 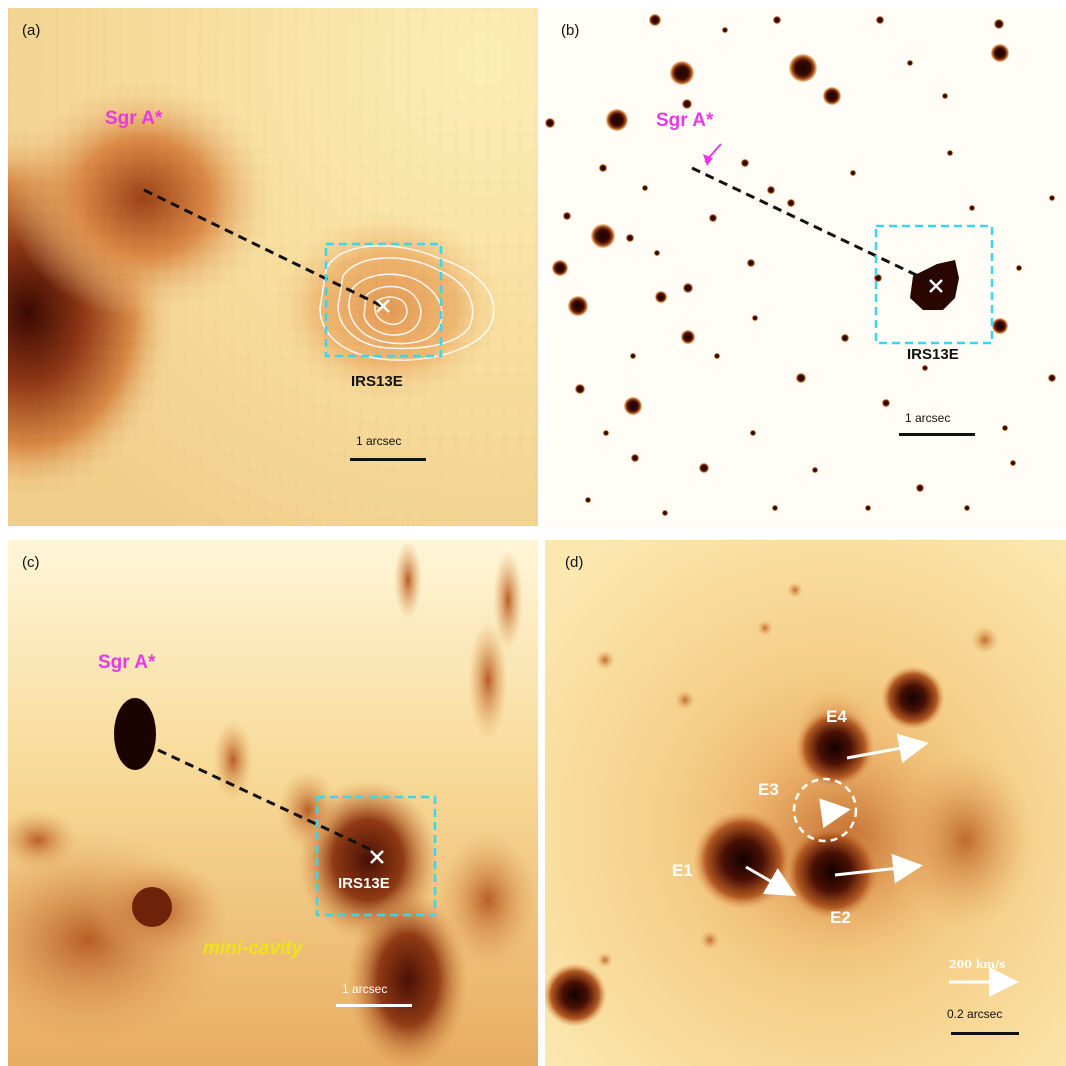 What do you see at coordinates (768, 789) in the screenshot?
I see `e3-label: E3` at bounding box center [768, 789].